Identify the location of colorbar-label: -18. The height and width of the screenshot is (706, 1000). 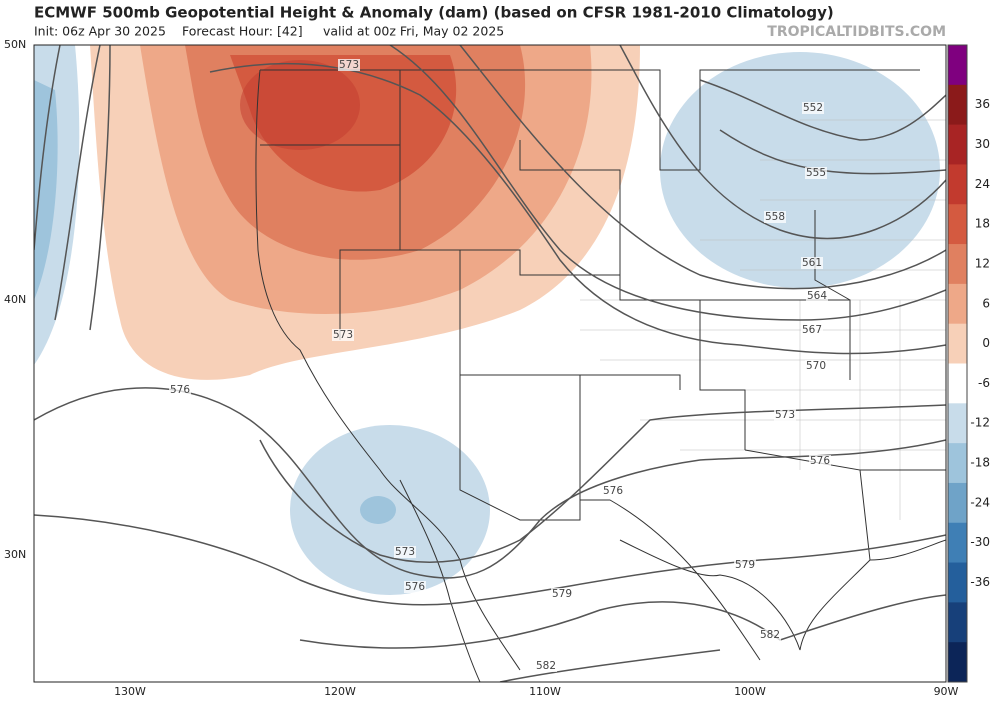
(980, 463).